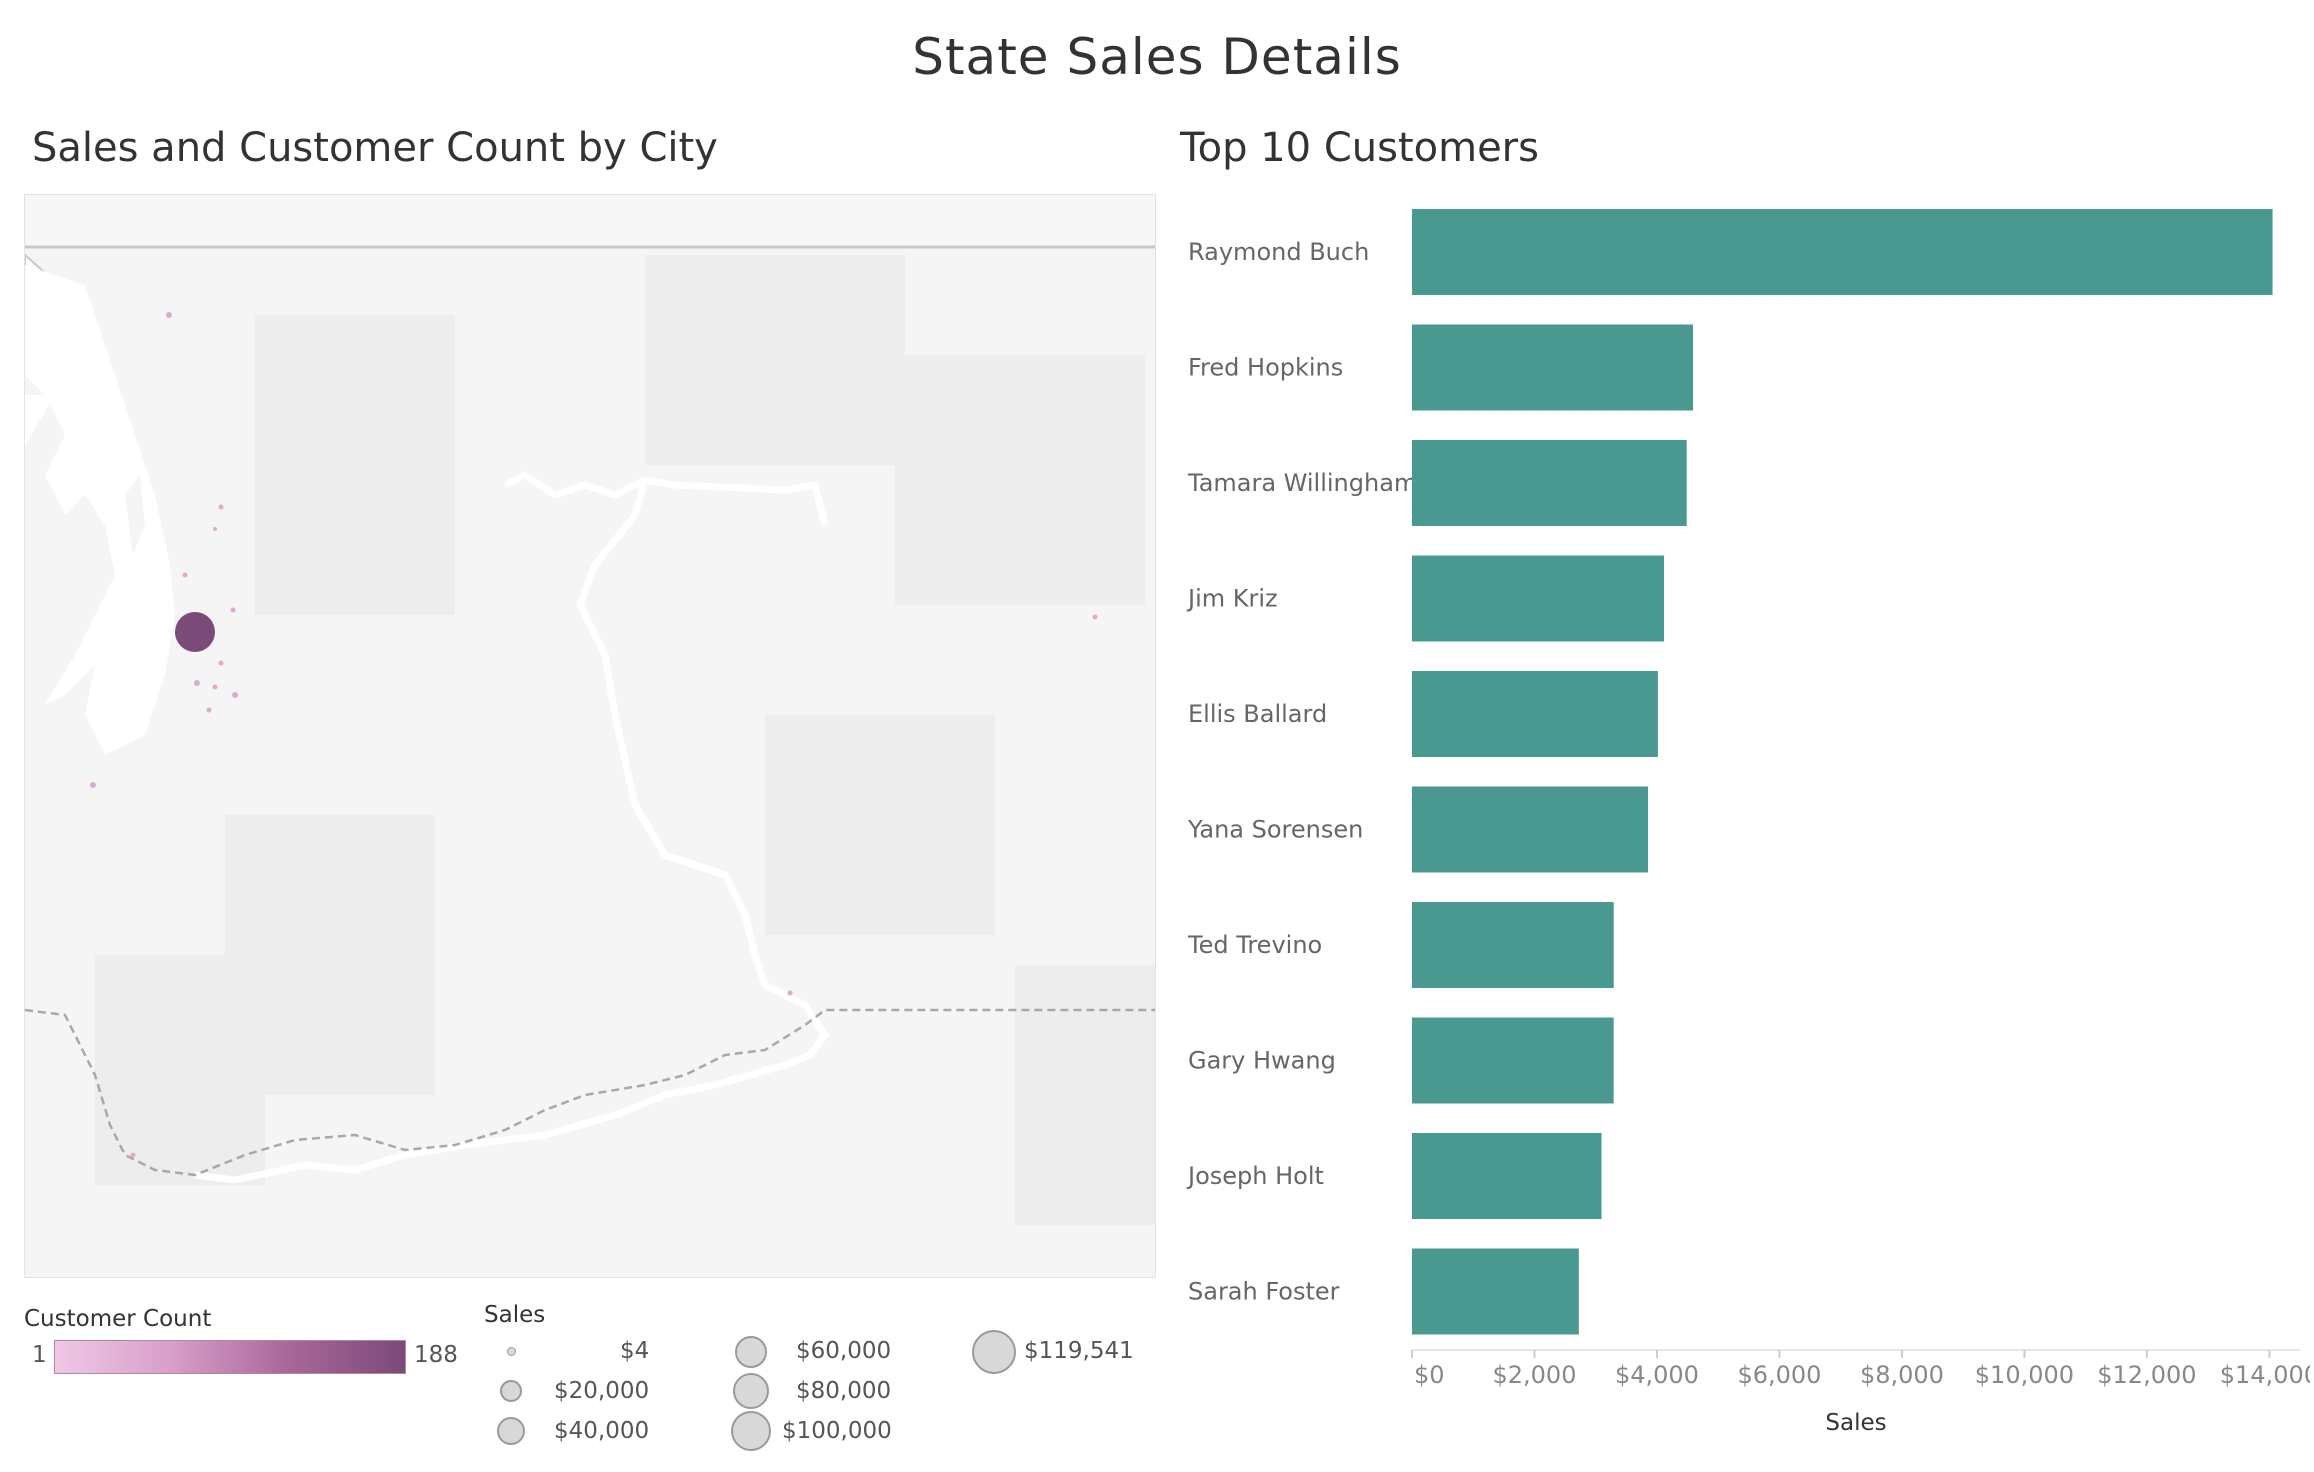 This screenshot has height=1472, width=2314. What do you see at coordinates (512, 827) in the screenshot?
I see `columbia-river` at bounding box center [512, 827].